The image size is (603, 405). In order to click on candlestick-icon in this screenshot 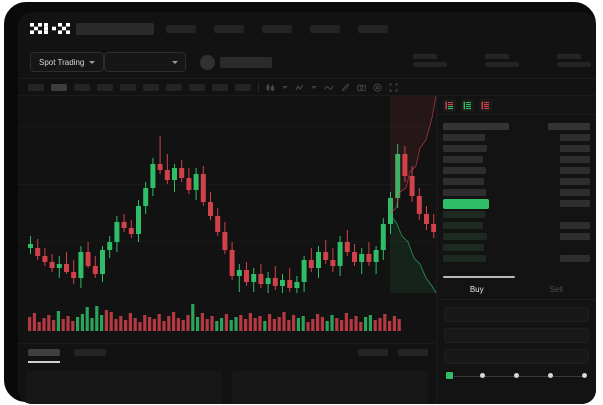, I will do `click(270, 87)`.